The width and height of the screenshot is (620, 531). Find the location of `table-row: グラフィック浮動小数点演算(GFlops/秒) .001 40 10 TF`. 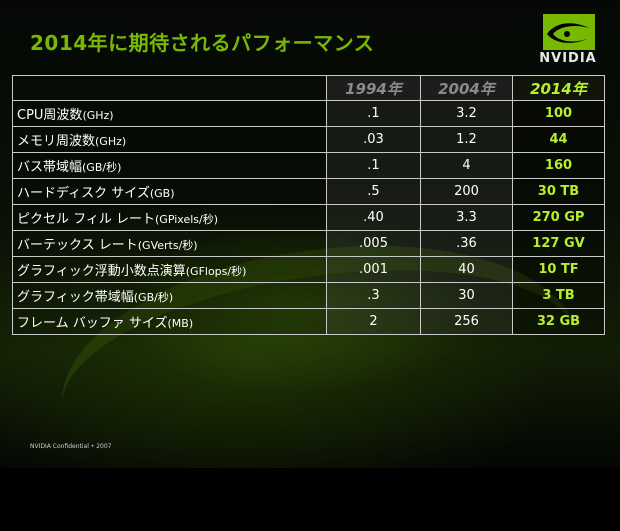

table-row: グラフィック浮動小数点演算(GFlops/秒) .001 40 10 TF is located at coordinates (308, 269).